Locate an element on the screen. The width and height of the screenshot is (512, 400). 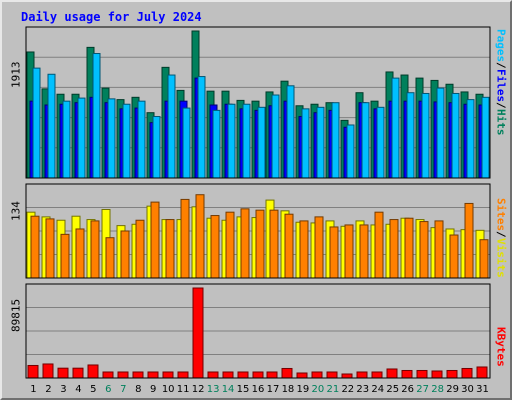
x-tick-label: 26 is located at coordinates (407, 389).